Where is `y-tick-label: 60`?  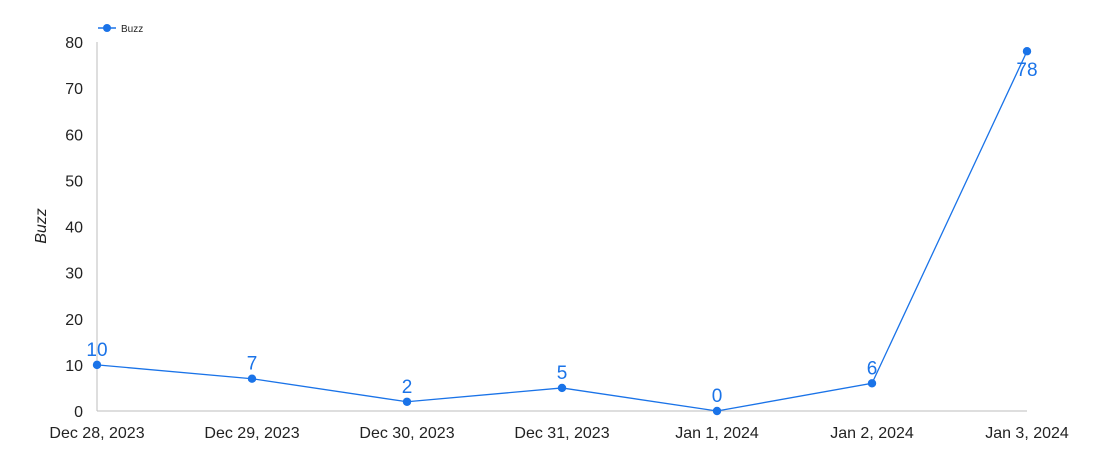 y-tick-label: 60 is located at coordinates (74, 135).